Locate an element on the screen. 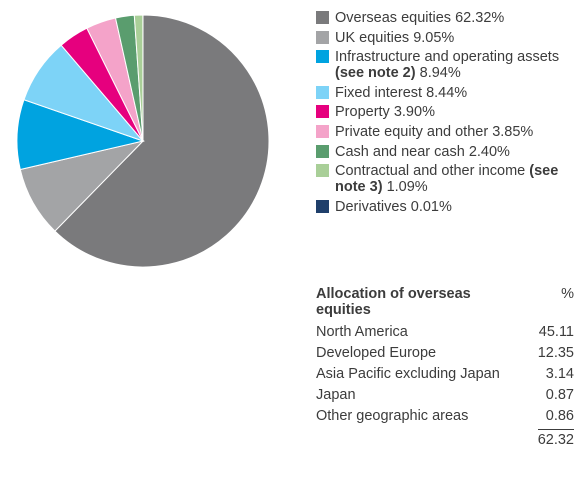  allocation-value: 0.87 is located at coordinates (559, 395).